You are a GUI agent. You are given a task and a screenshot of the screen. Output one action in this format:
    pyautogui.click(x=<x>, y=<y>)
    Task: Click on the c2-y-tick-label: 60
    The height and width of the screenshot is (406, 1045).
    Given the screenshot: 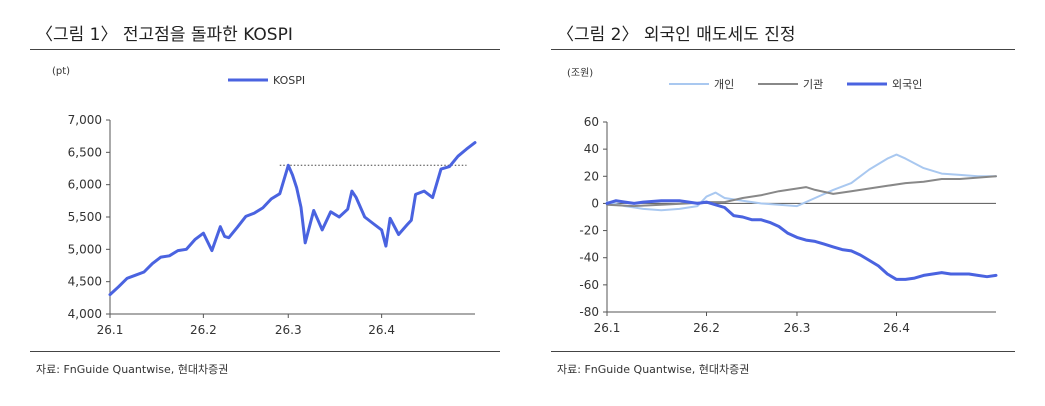 What is the action you would take?
    pyautogui.click(x=591, y=122)
    